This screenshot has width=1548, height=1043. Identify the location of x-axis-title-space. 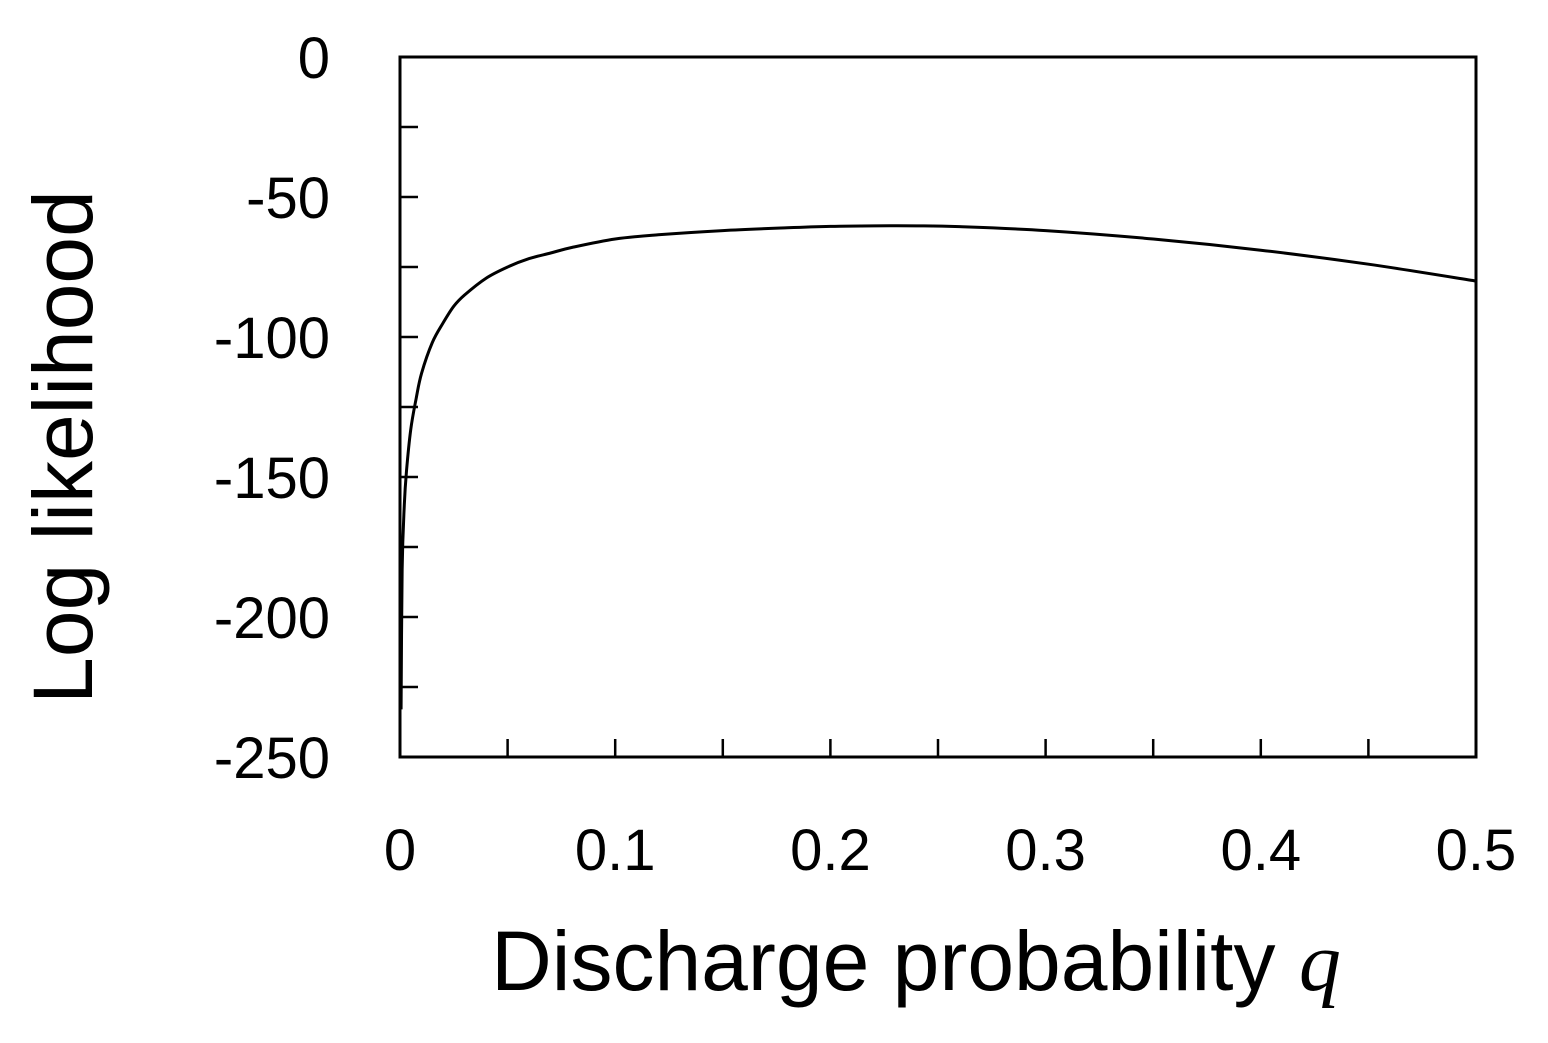
(1287, 961).